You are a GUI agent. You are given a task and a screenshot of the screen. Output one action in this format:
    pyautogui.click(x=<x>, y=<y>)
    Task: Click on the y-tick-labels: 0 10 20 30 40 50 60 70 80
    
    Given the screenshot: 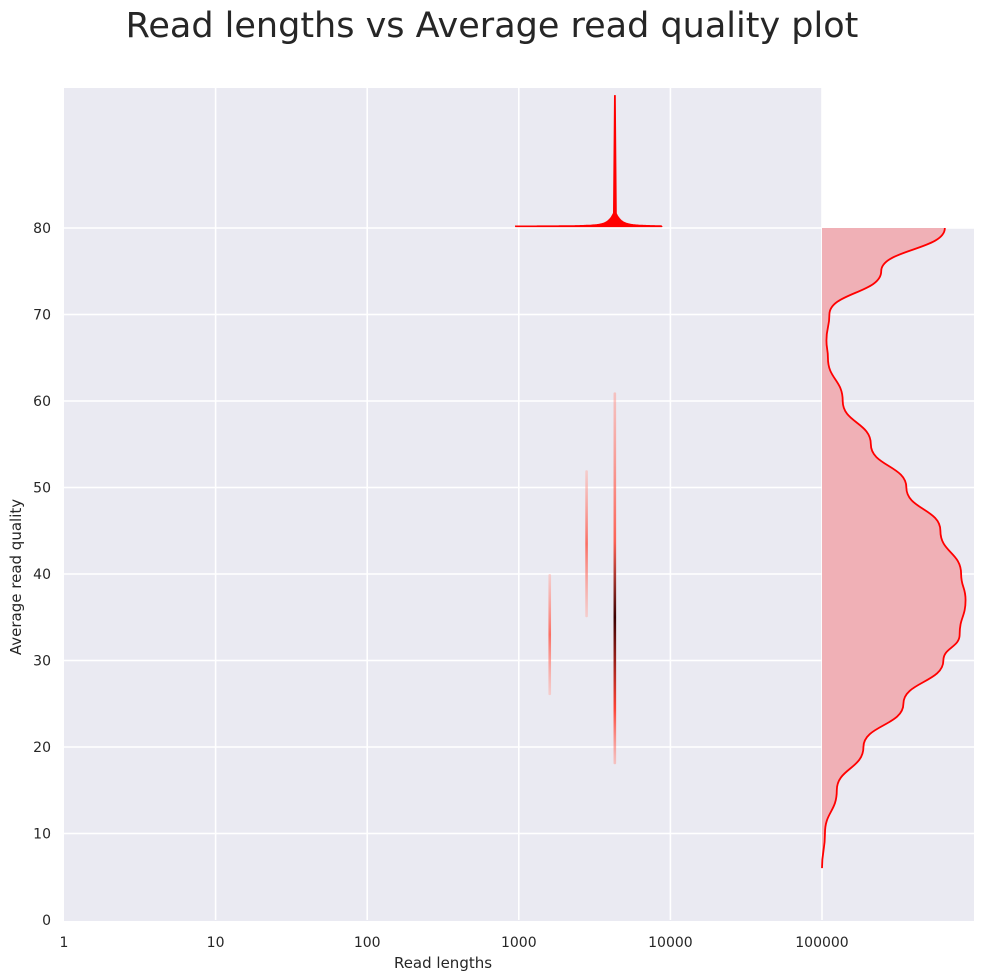 What is the action you would take?
    pyautogui.click(x=42, y=575)
    